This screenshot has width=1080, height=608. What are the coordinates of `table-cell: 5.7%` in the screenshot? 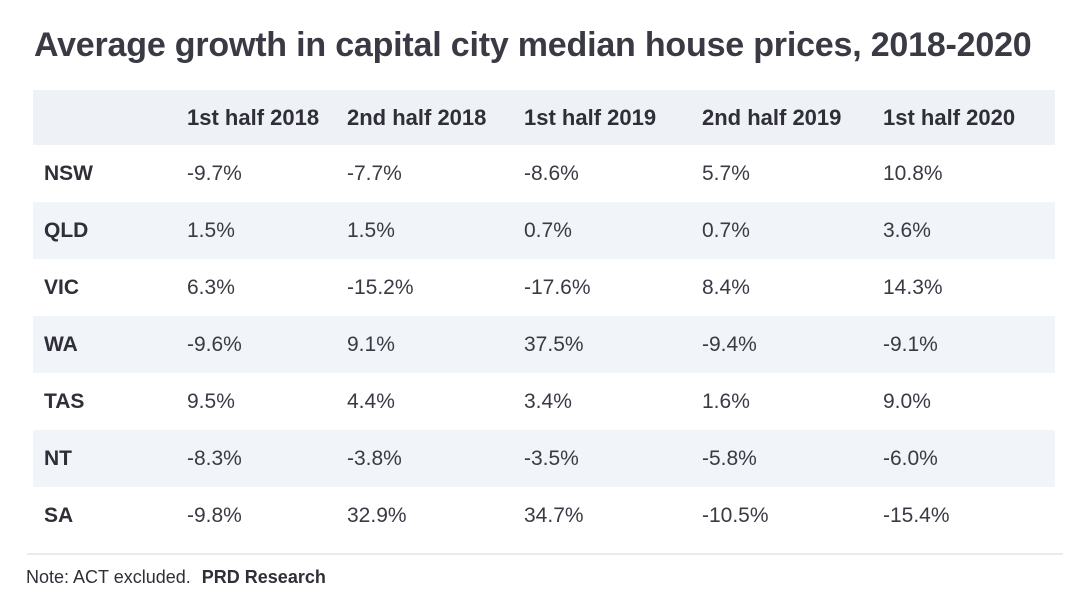 It's located at (726, 173).